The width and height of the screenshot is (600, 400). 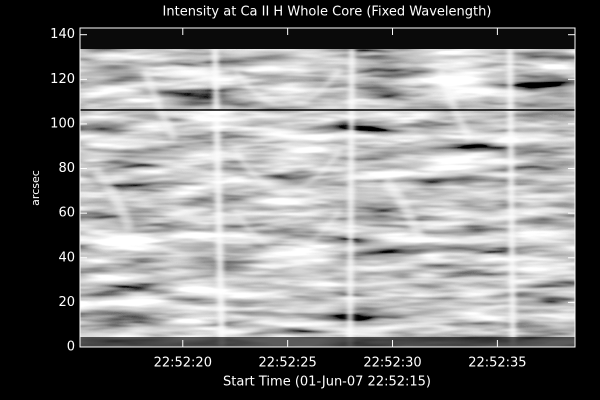 I want to click on x-tick-label: 22:52:30, so click(x=392, y=363).